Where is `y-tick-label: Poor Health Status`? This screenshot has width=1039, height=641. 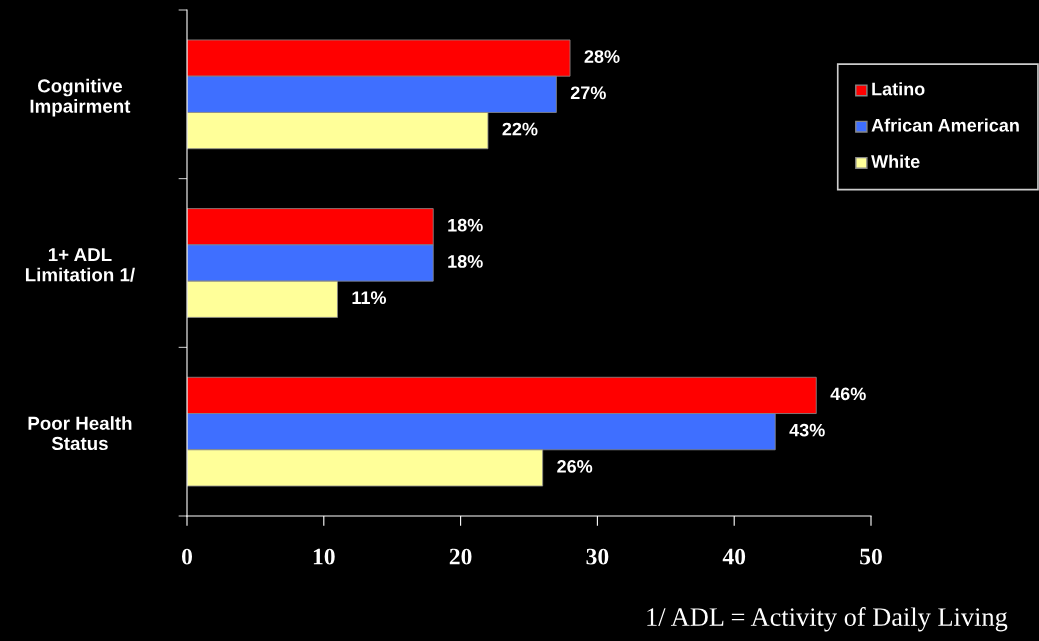
y-tick-label: Poor Health Status is located at coordinates (80, 433).